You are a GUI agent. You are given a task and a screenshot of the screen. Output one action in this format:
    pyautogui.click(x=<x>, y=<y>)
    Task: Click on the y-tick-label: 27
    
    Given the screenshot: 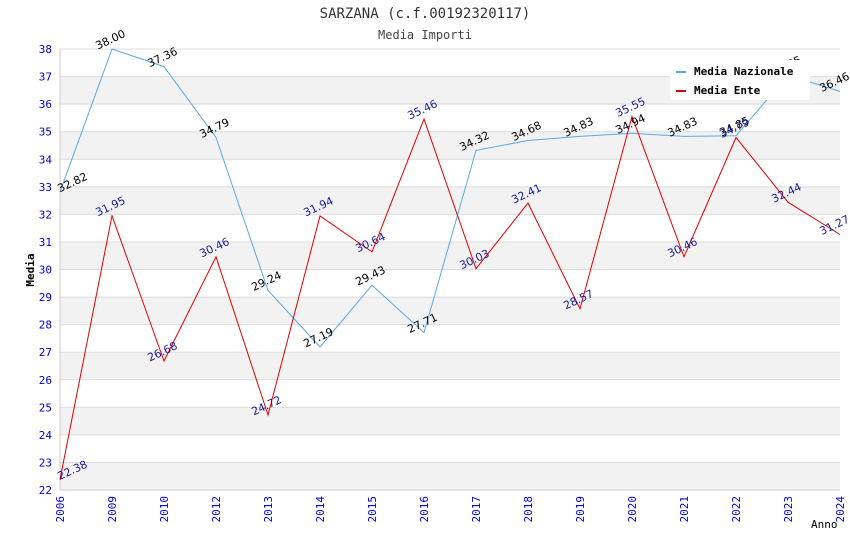 What is the action you would take?
    pyautogui.click(x=45, y=352)
    